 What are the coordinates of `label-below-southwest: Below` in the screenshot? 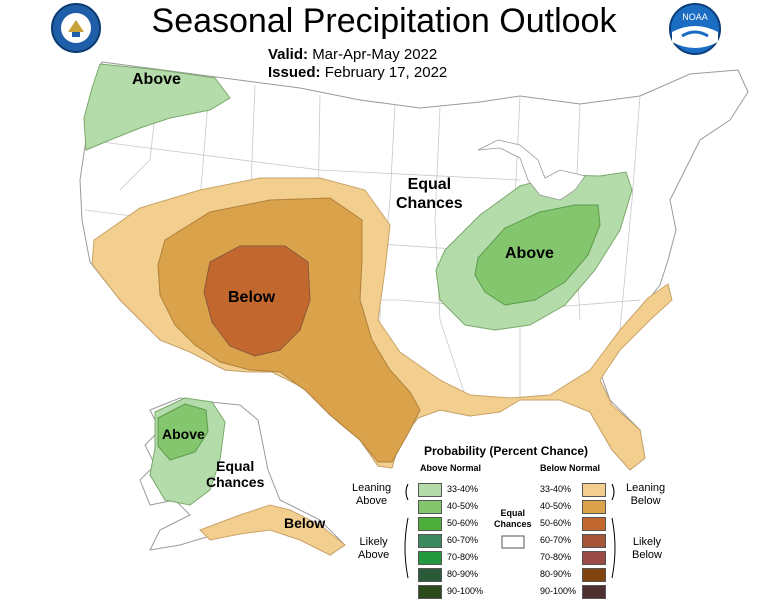 It's located at (252, 297).